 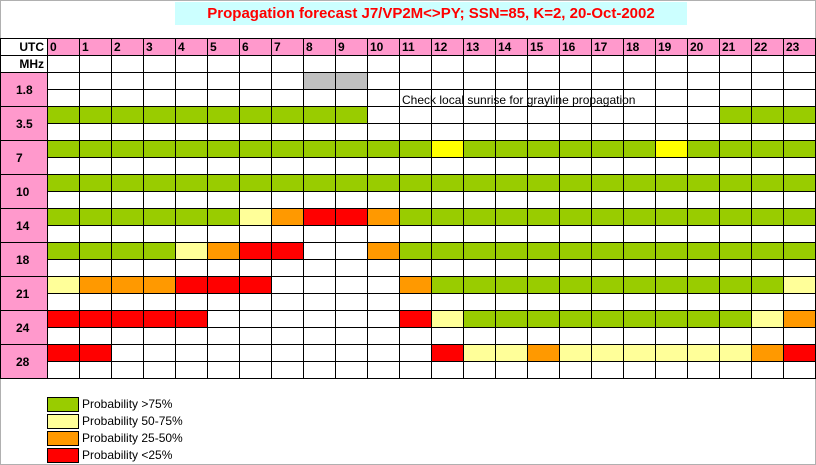 I want to click on band-label: 21, so click(x=24, y=294).